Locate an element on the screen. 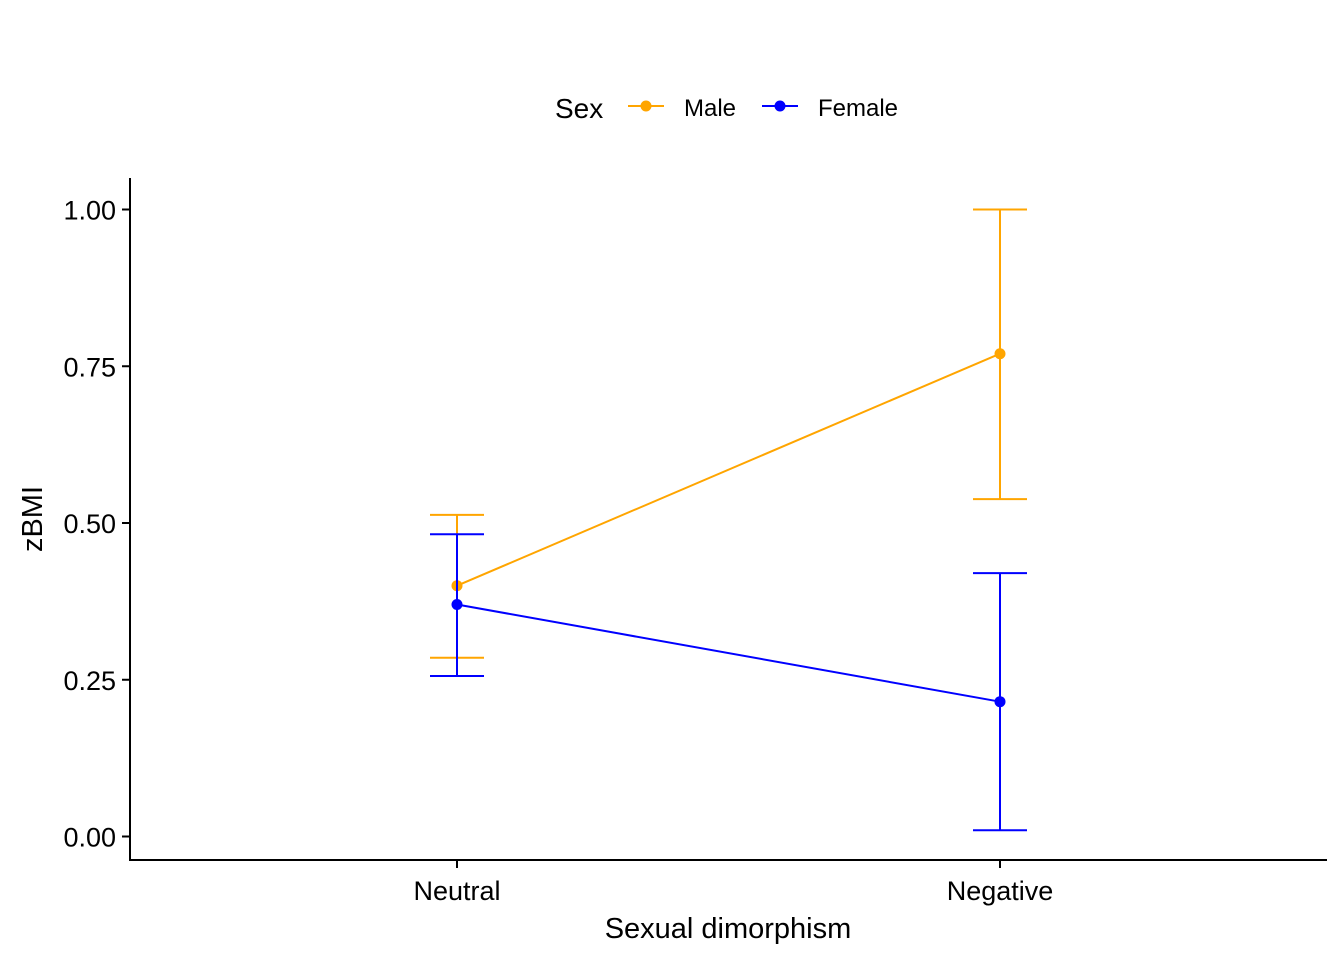 Image resolution: width=1344 pixels, height=960 pixels. y-ticks: 0.00 0.25 0.50 0.75 1.00 is located at coordinates (96, 524).